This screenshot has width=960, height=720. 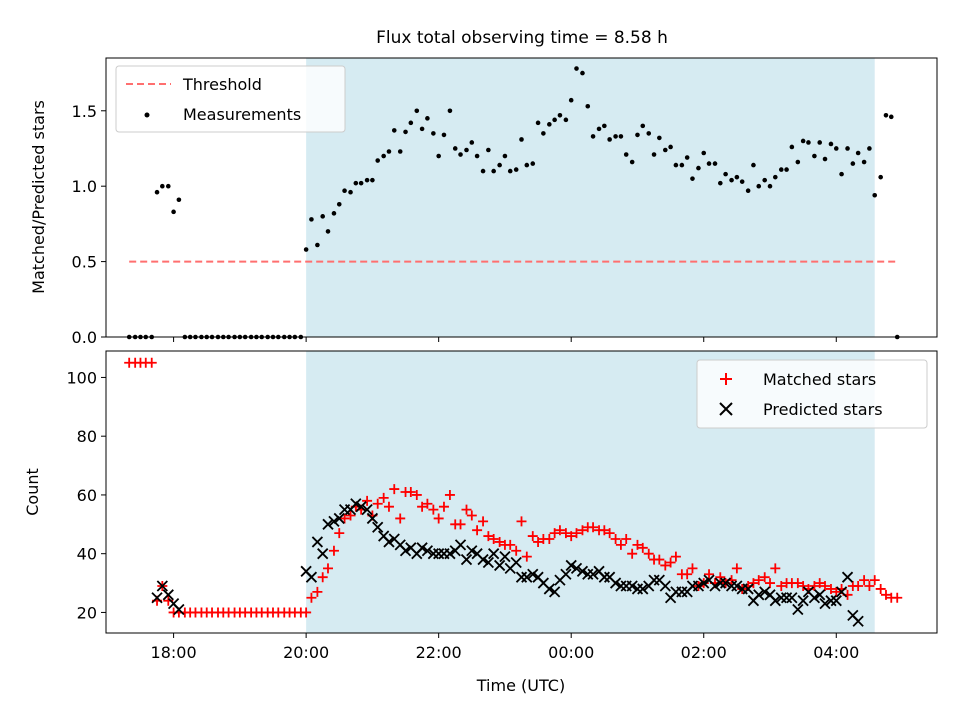 I want to click on top-y-axis-label: Matched/Predicted stars, so click(x=38, y=197).